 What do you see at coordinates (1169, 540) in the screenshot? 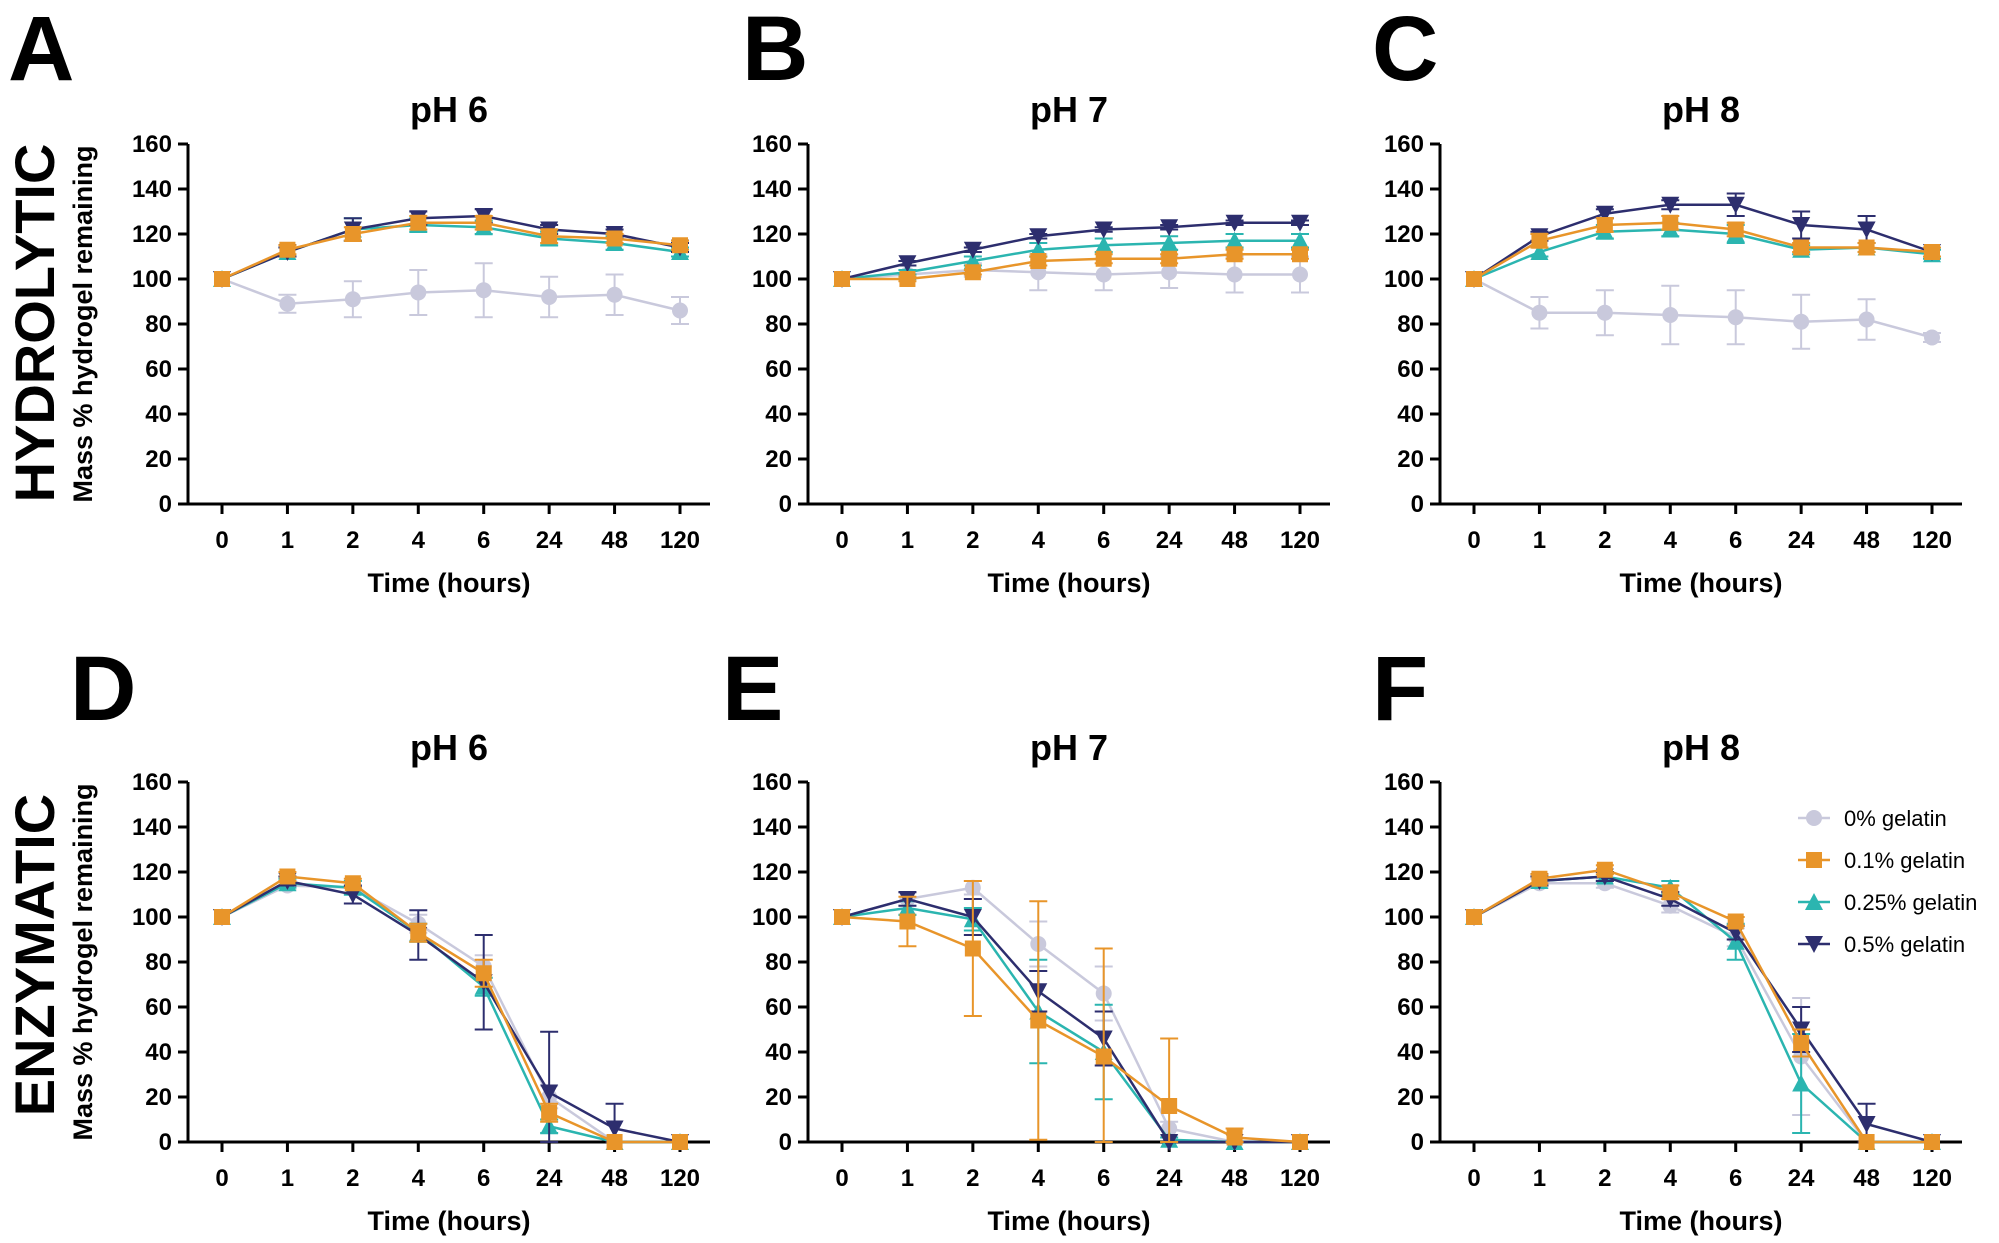
I see `x-tick-label: 24` at bounding box center [1169, 540].